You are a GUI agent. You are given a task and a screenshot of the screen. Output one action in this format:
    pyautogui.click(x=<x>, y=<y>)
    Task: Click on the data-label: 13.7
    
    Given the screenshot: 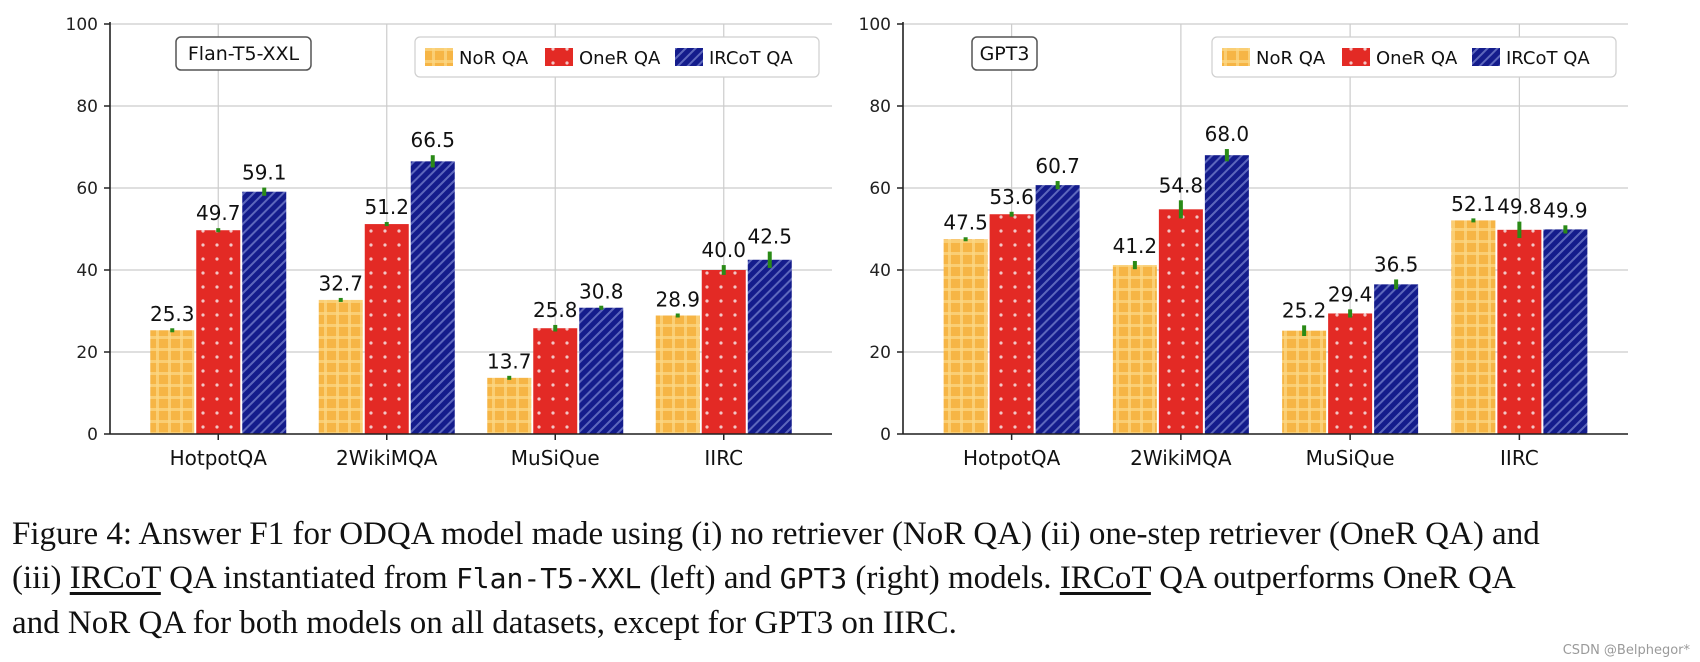 What is the action you would take?
    pyautogui.click(x=509, y=362)
    